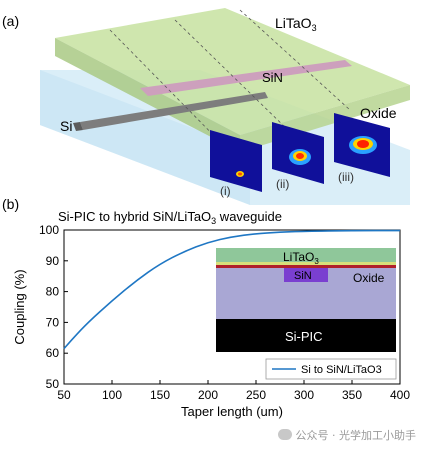 Image resolution: width=422 pixels, height=450 pixels. Describe the element at coordinates (362, 145) in the screenshot. I see `mode-profile-iii` at that location.